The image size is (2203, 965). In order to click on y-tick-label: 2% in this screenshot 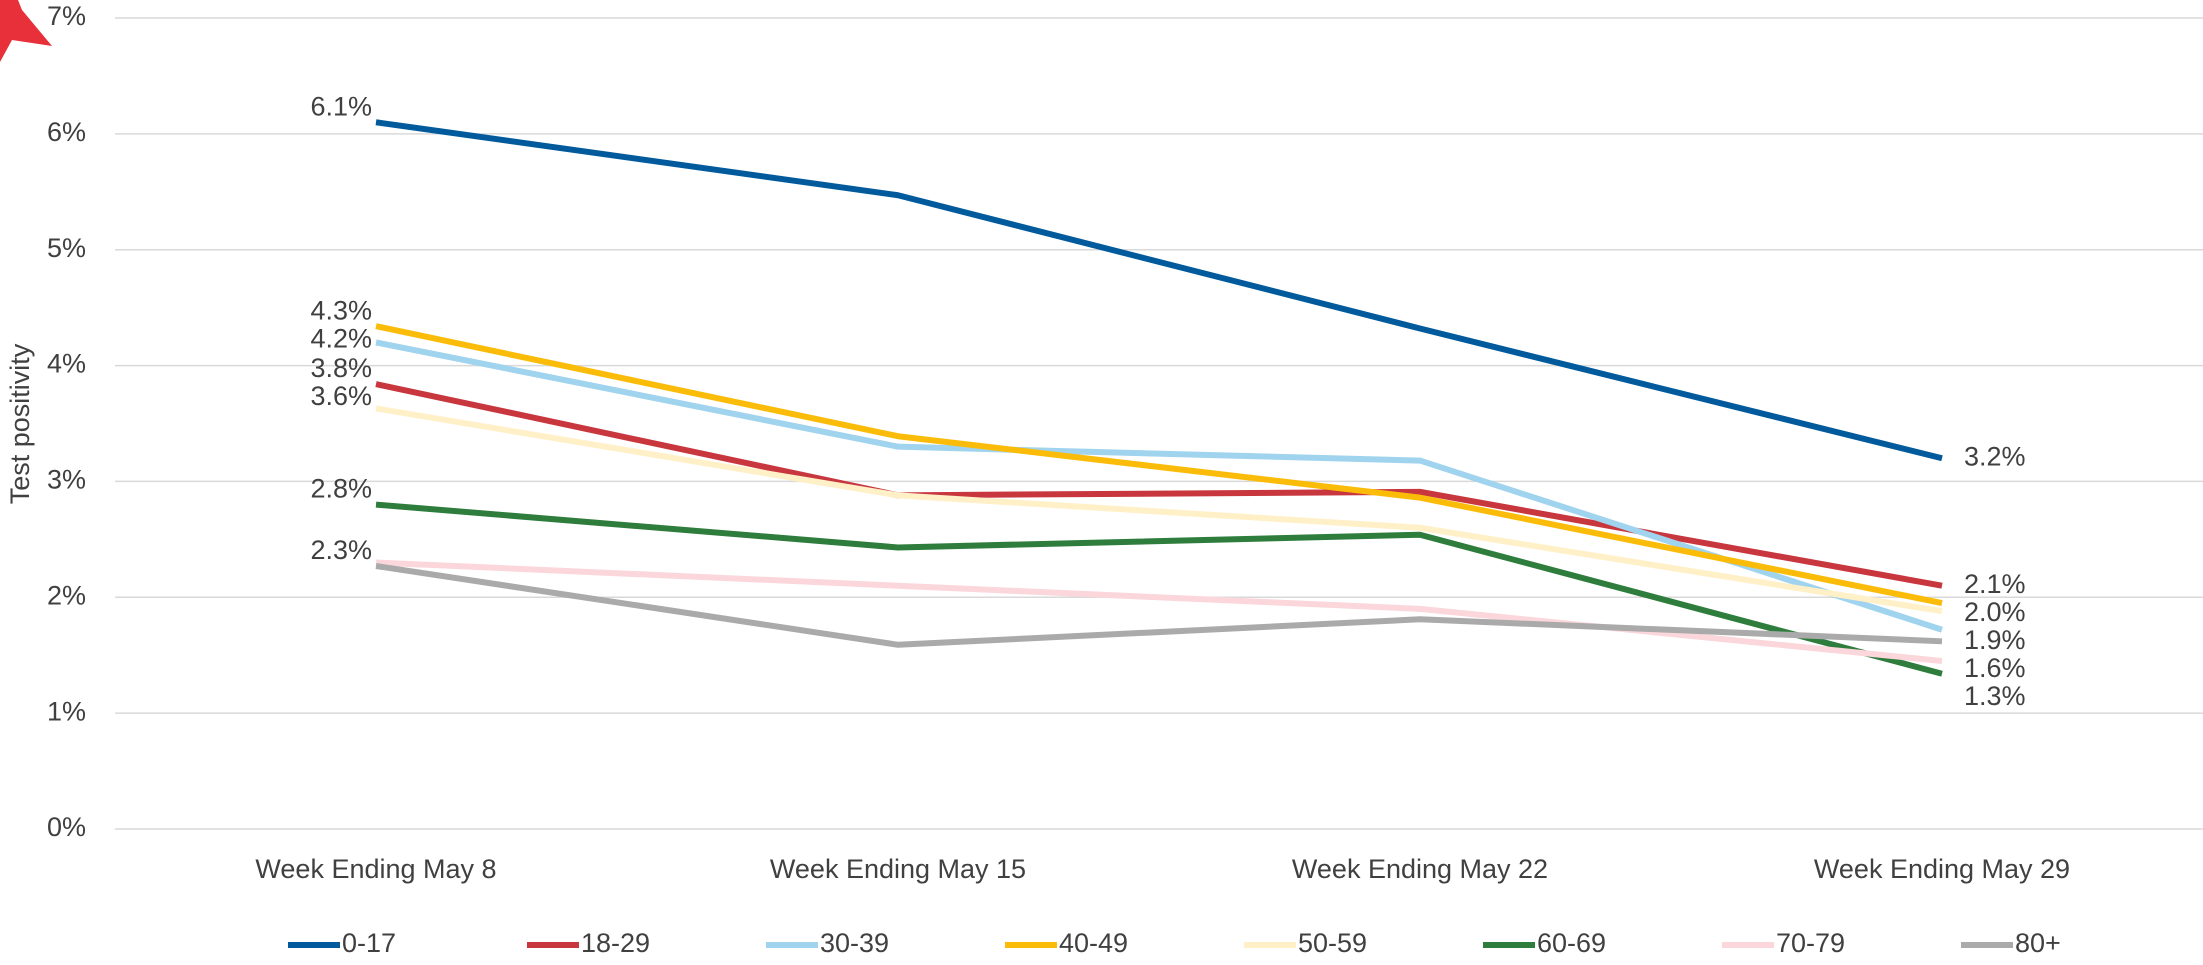, I will do `click(66, 595)`.